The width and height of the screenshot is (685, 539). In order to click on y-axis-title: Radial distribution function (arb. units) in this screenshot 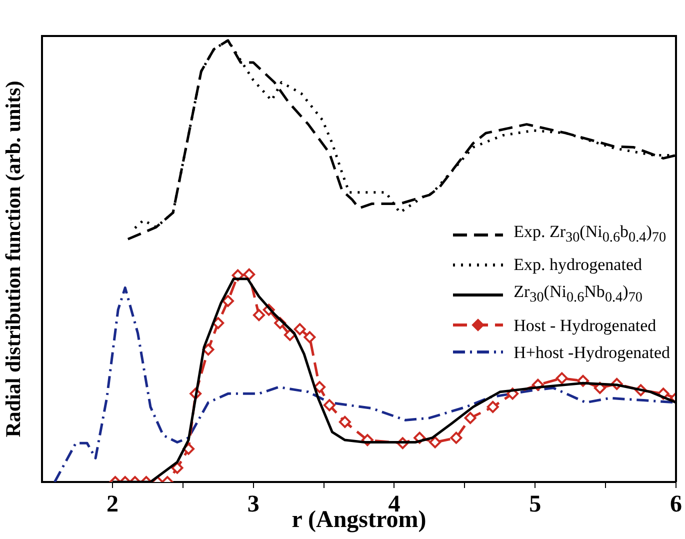, I will do `click(13, 259)`.